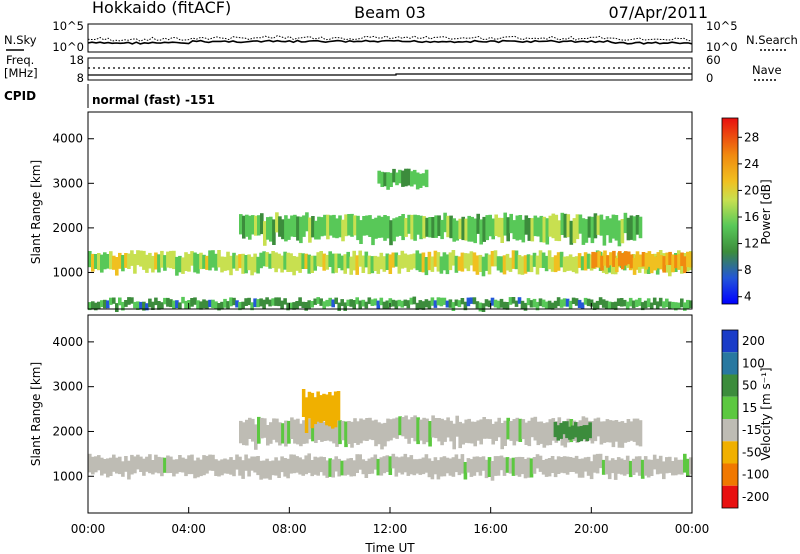 This screenshot has width=800, height=554. I want to click on y-tick-label: 3000, so click(67, 387).